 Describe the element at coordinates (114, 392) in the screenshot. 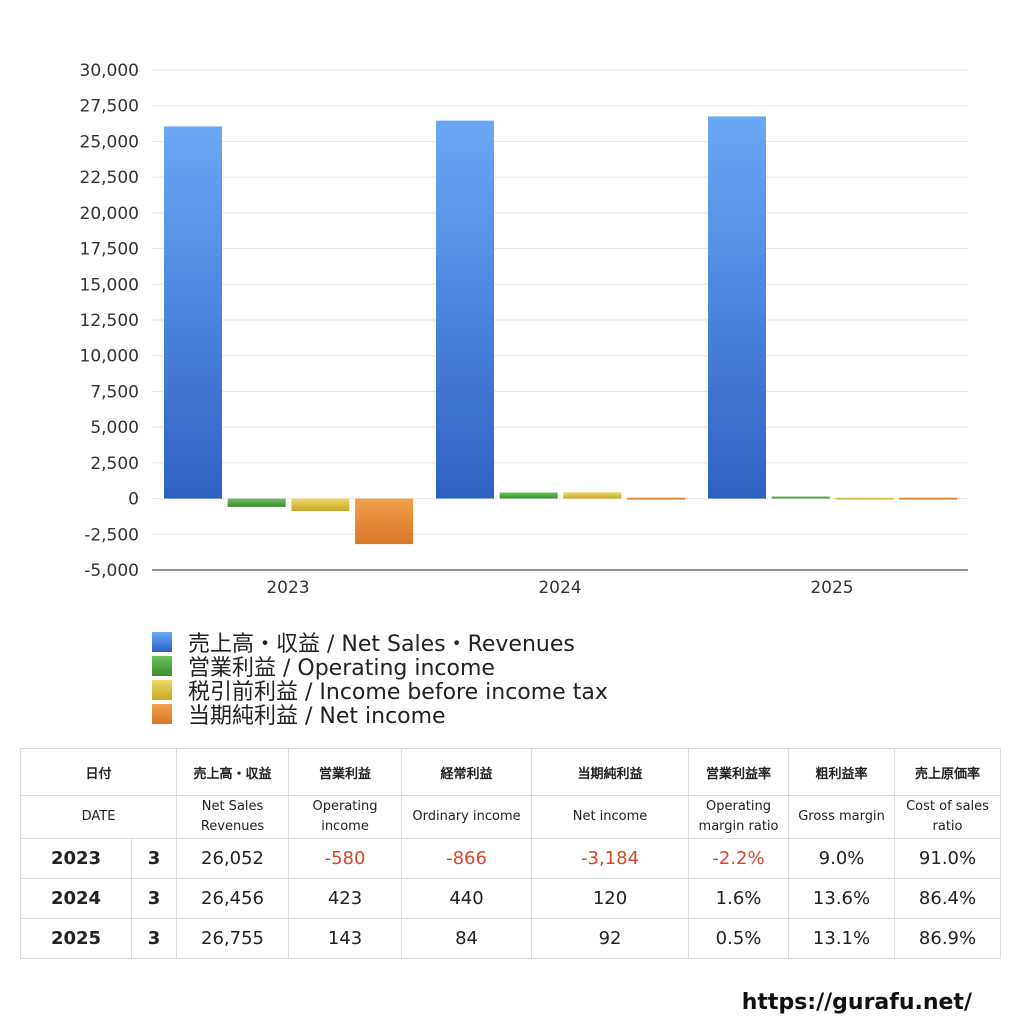

I see `y-tick-label: 7,500` at that location.